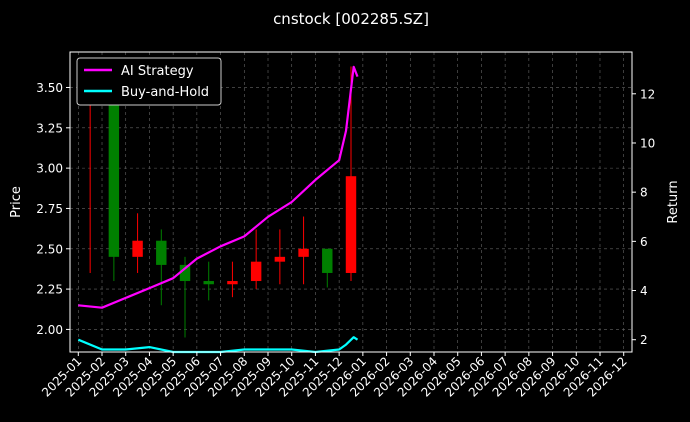 The height and width of the screenshot is (422, 690). I want to click on y-left-tick-label: 2.25, so click(49, 290).